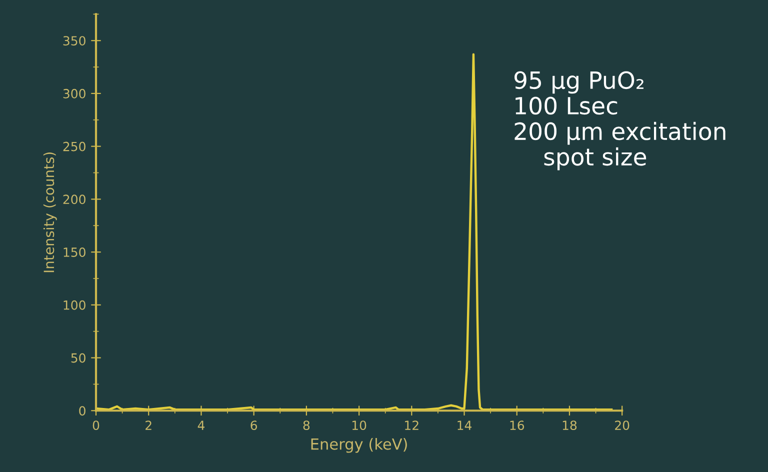  What do you see at coordinates (411, 425) in the screenshot?
I see `x-tick-label: 12` at bounding box center [411, 425].